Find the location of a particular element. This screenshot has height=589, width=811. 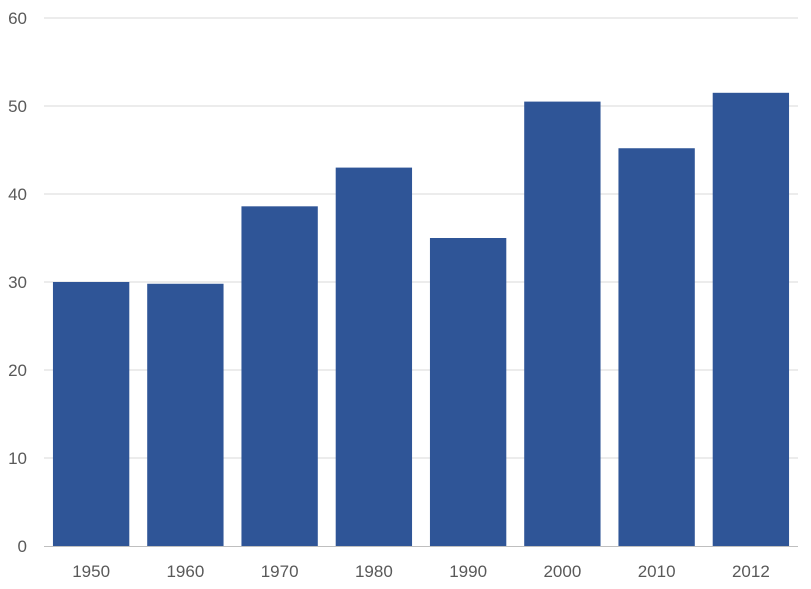

y-tick-label: 30 is located at coordinates (17, 282).